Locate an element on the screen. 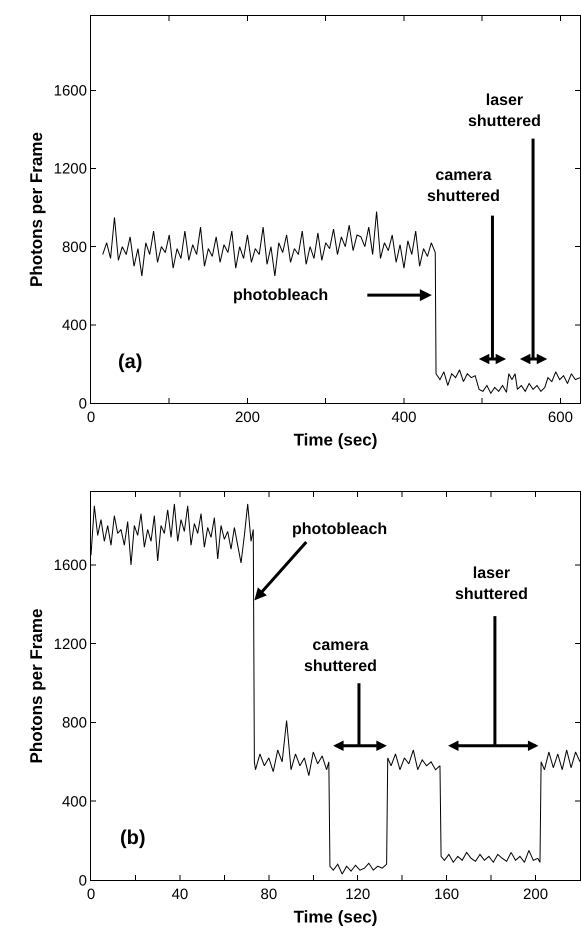 The image size is (582, 936). x-tick-label: 40 is located at coordinates (180, 894).